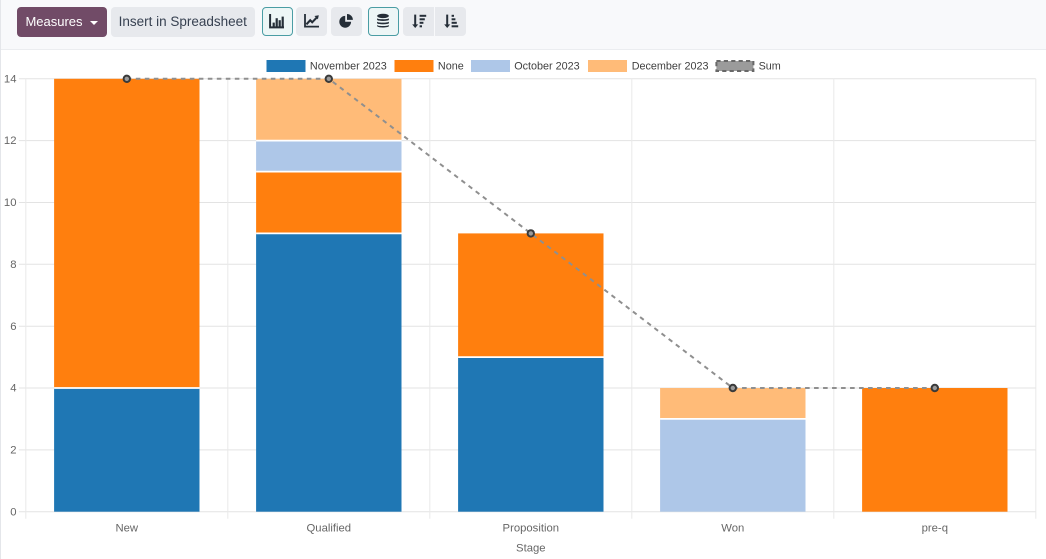 This screenshot has width=1046, height=559. Describe the element at coordinates (348, 67) in the screenshot. I see `svg-text: November 2023` at that location.